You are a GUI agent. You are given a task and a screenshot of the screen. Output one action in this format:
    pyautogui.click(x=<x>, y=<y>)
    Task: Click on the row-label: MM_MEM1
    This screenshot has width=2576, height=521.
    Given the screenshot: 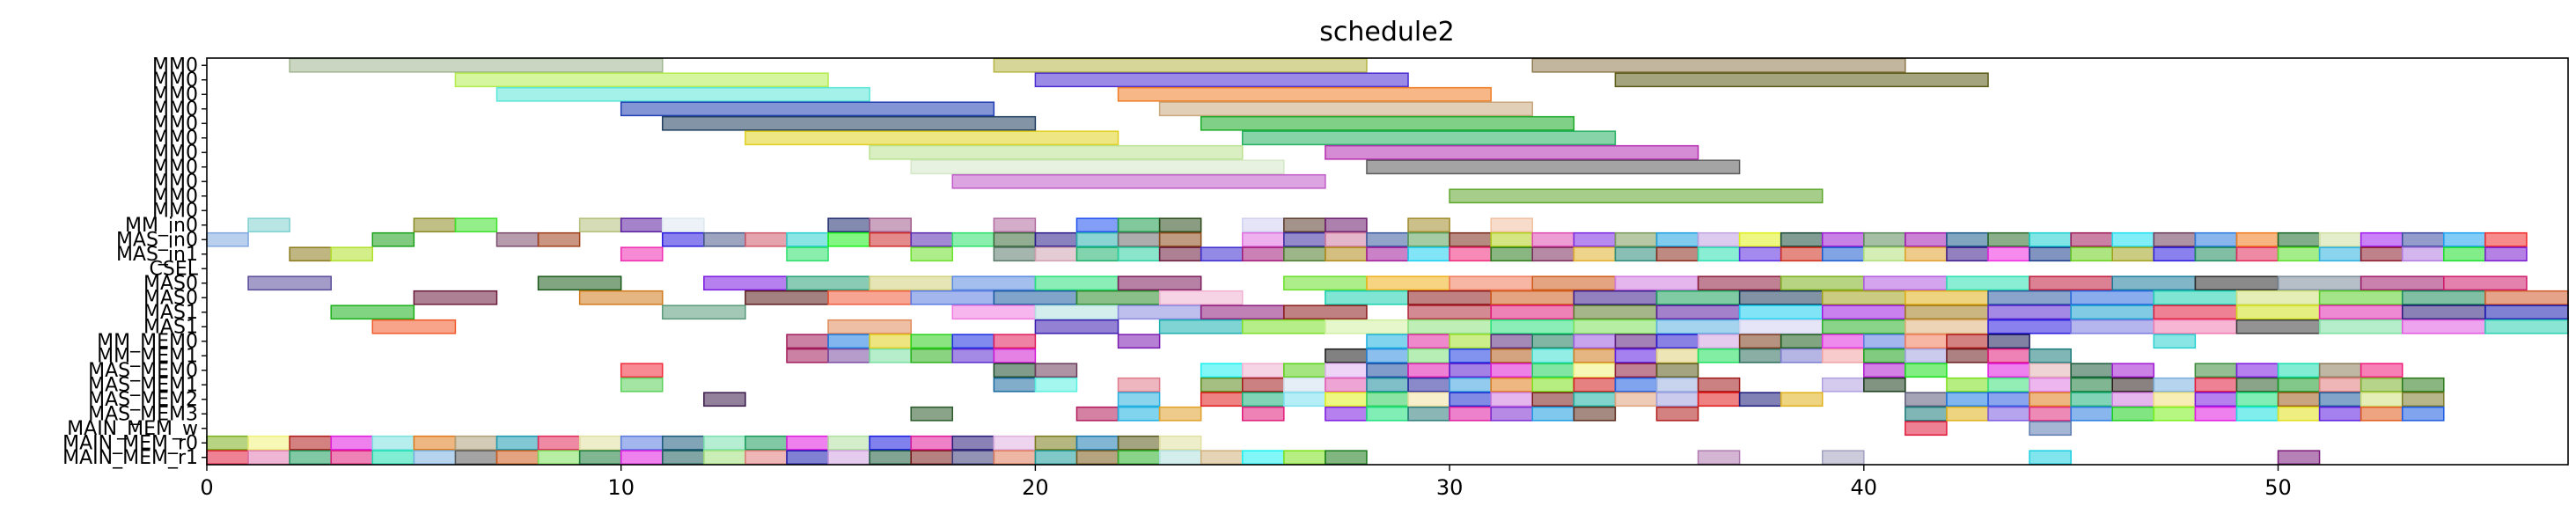 What is the action you would take?
    pyautogui.click(x=147, y=356)
    